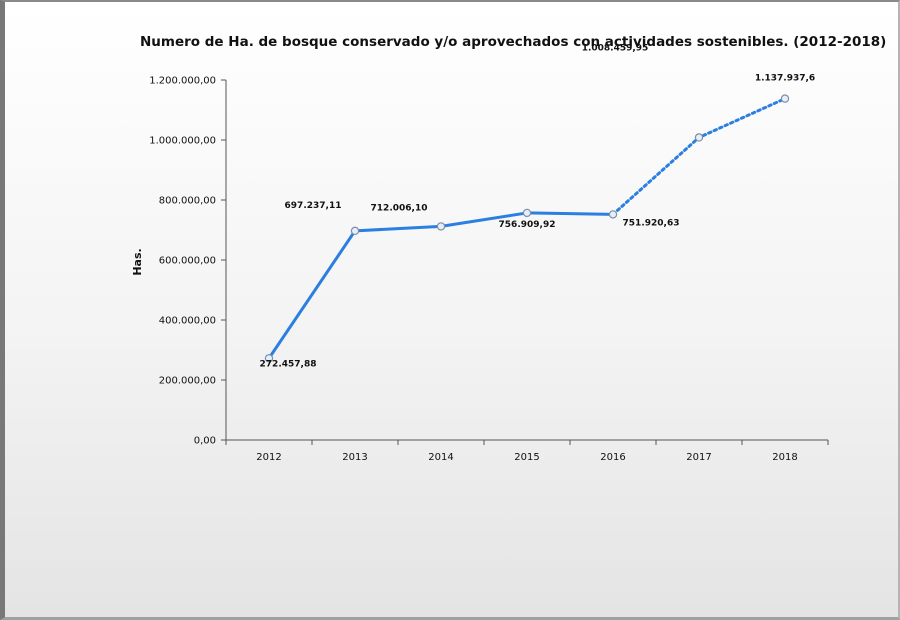 This screenshot has height=620, width=900. Describe the element at coordinates (527, 213) in the screenshot. I see `data-point-2015` at that location.